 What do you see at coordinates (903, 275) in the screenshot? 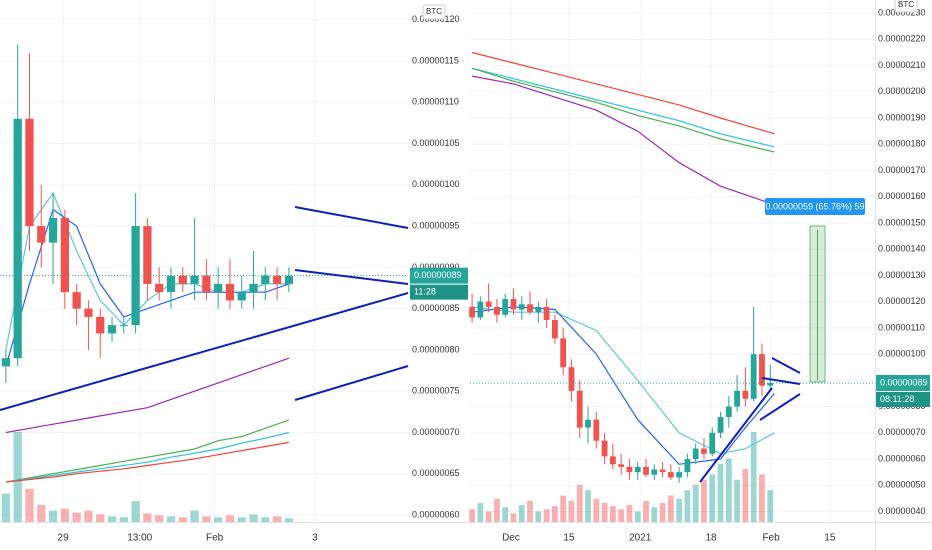
I see `axis-background` at bounding box center [903, 275].